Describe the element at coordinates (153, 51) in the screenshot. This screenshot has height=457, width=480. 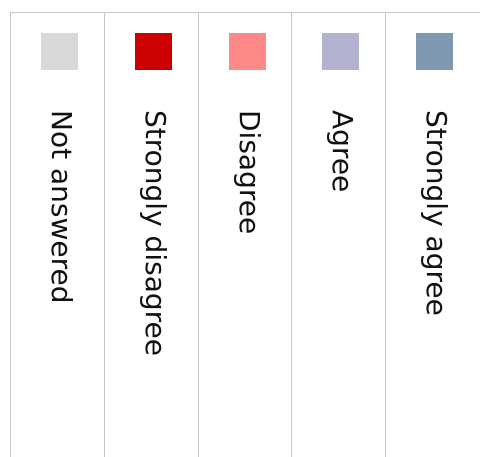
I see `legend-swatch-strongly-disagree` at that location.